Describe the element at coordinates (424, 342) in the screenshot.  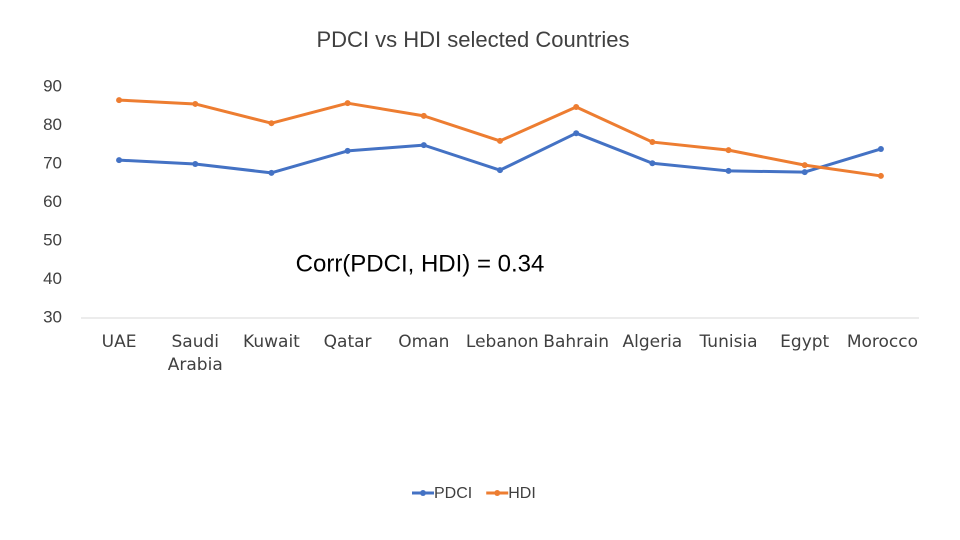
I see `x-tick-label: Oman` at that location.